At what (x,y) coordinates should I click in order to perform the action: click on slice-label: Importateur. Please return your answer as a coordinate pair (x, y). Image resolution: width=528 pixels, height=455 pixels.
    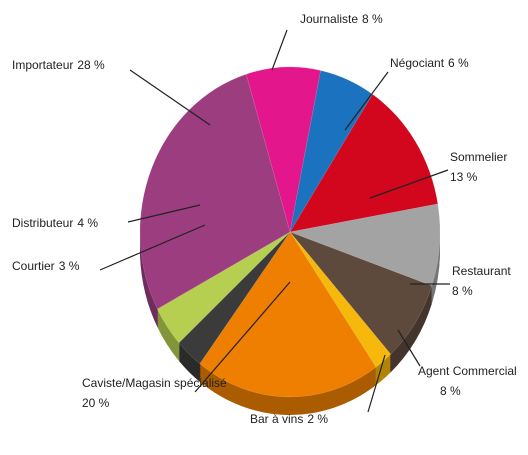
    Looking at the image, I should click on (42, 65).